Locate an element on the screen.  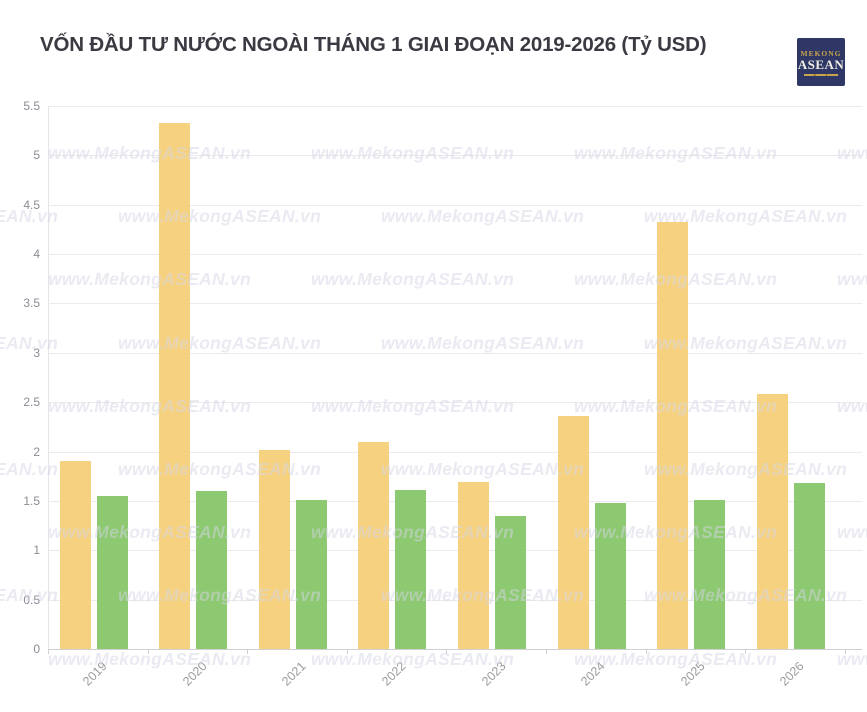
y-tick-label: 5.5 is located at coordinates (31, 106).